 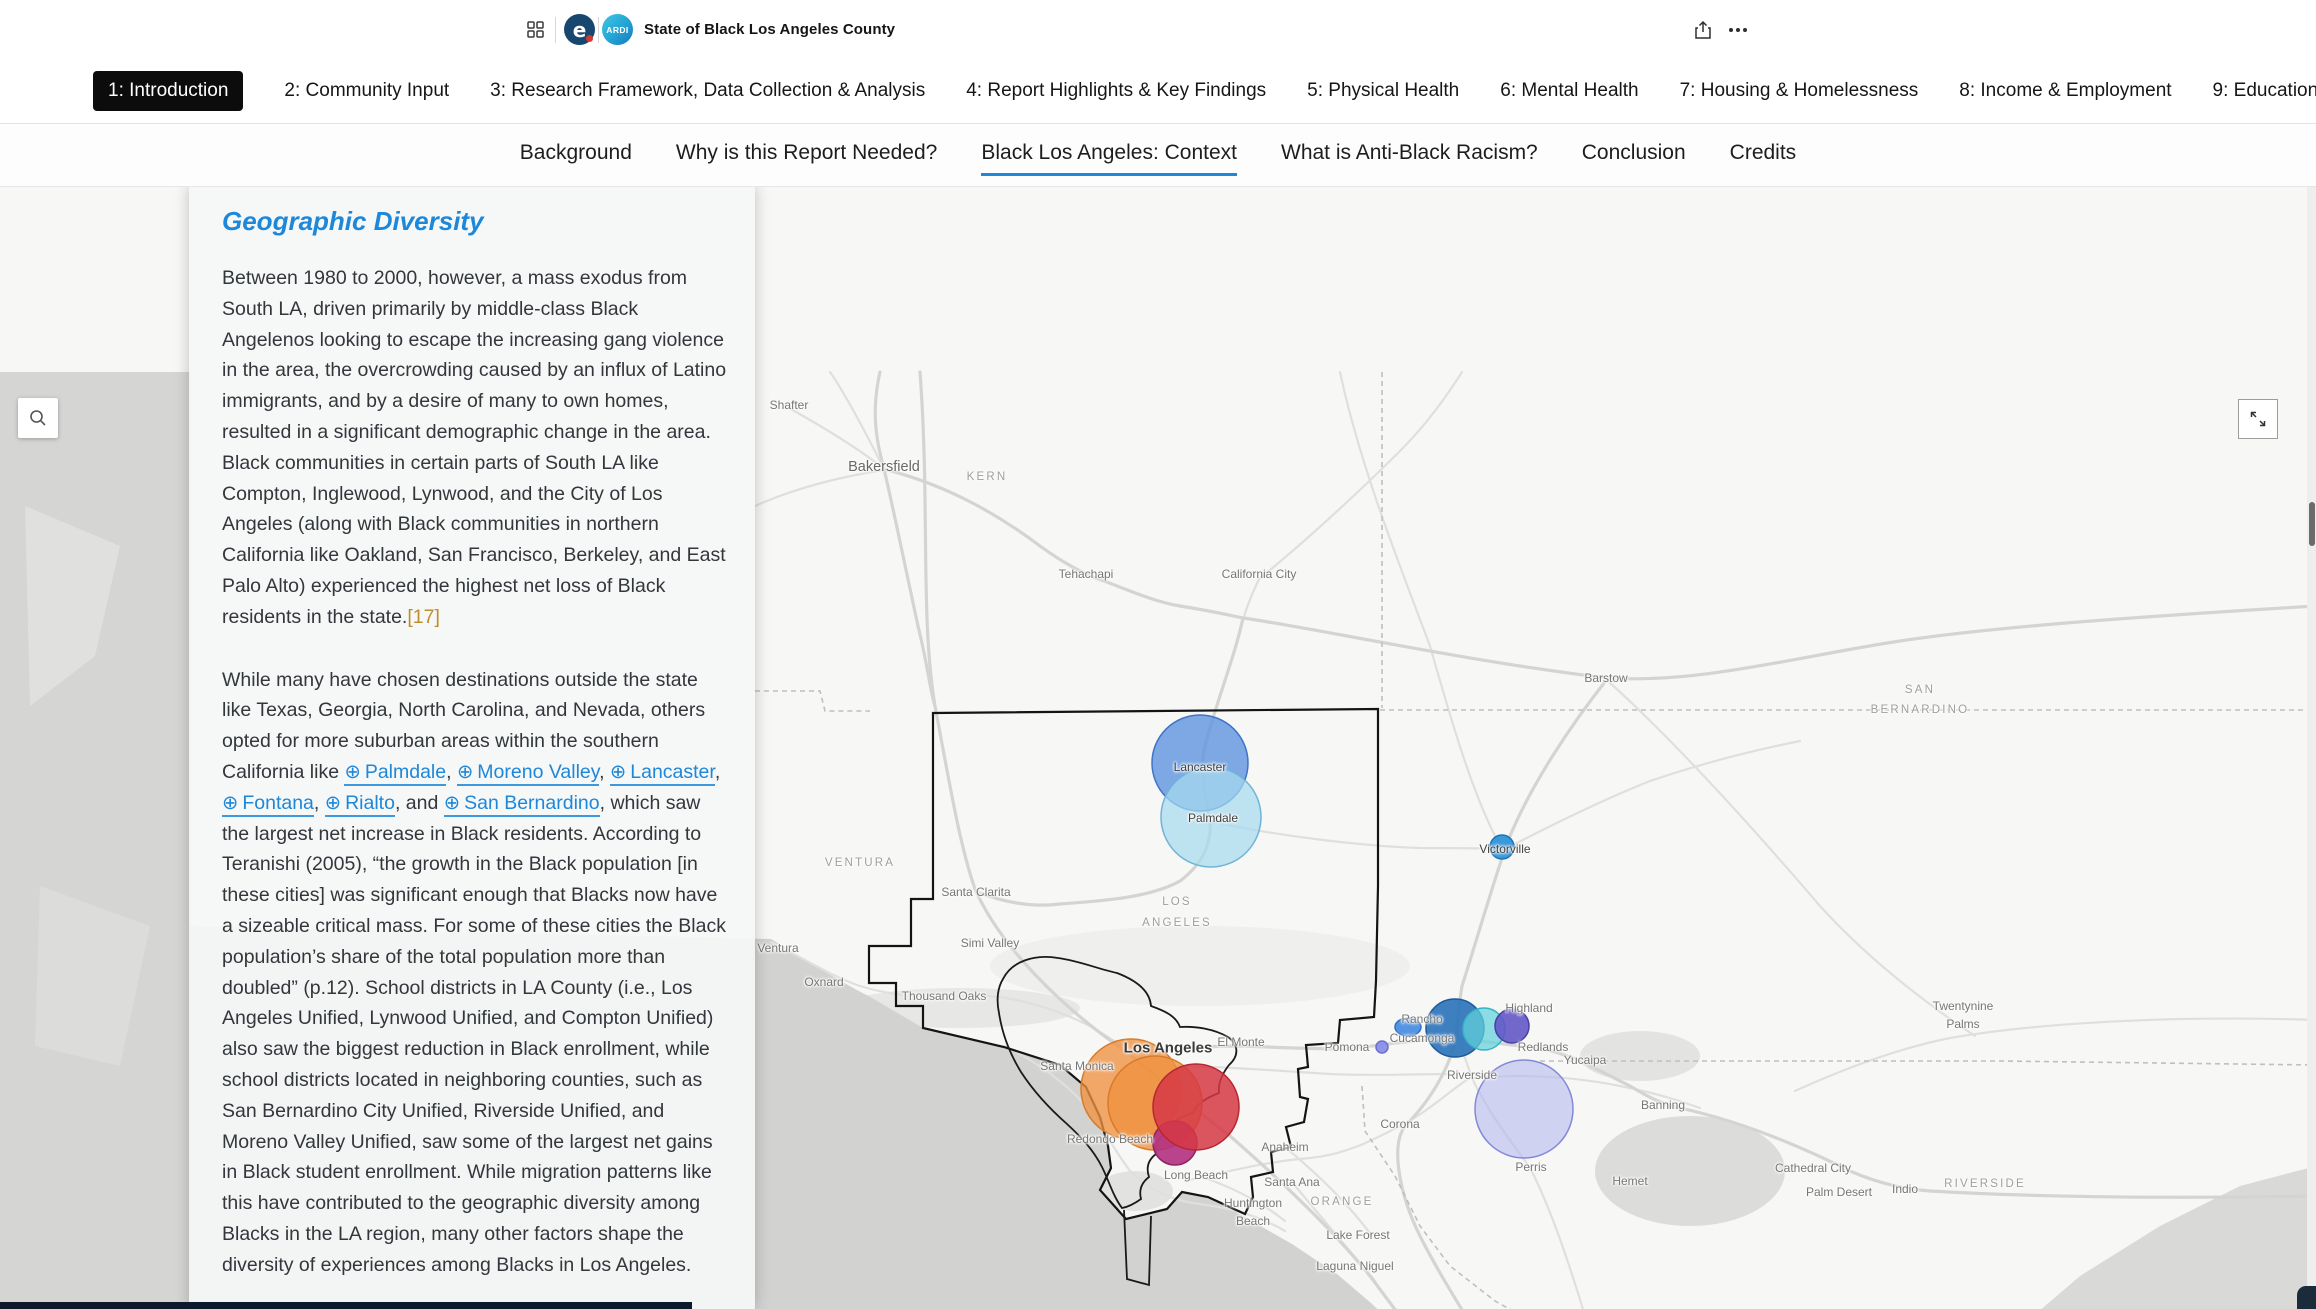 What do you see at coordinates (1196, 1107) in the screenshot?
I see `map-bubble-south-la-red` at bounding box center [1196, 1107].